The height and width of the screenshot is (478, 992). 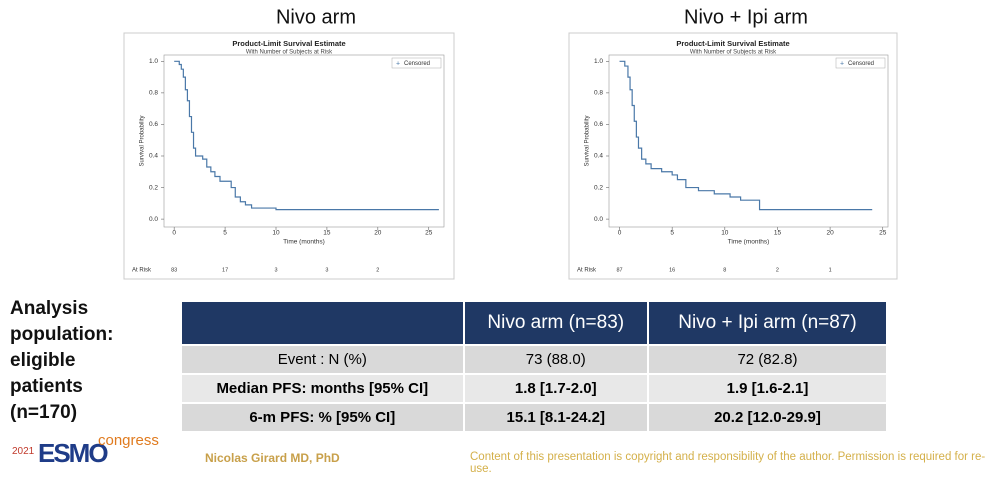 I want to click on cell: 73 (88.0), so click(x=555, y=359).